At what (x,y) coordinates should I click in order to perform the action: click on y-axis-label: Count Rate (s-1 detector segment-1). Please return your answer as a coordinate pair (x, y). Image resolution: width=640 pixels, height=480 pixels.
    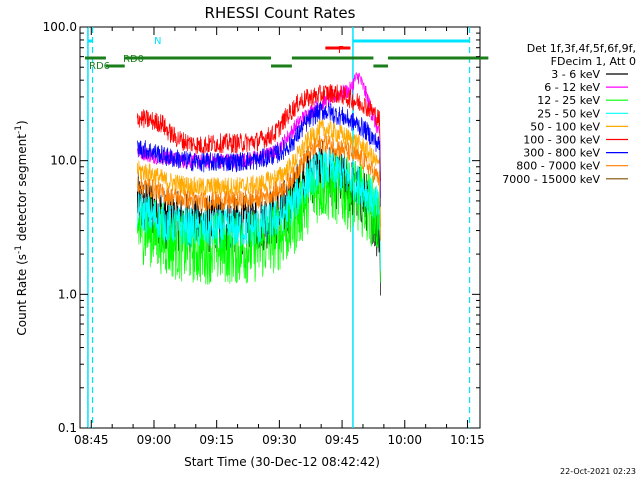
    Looking at the image, I should click on (21, 227).